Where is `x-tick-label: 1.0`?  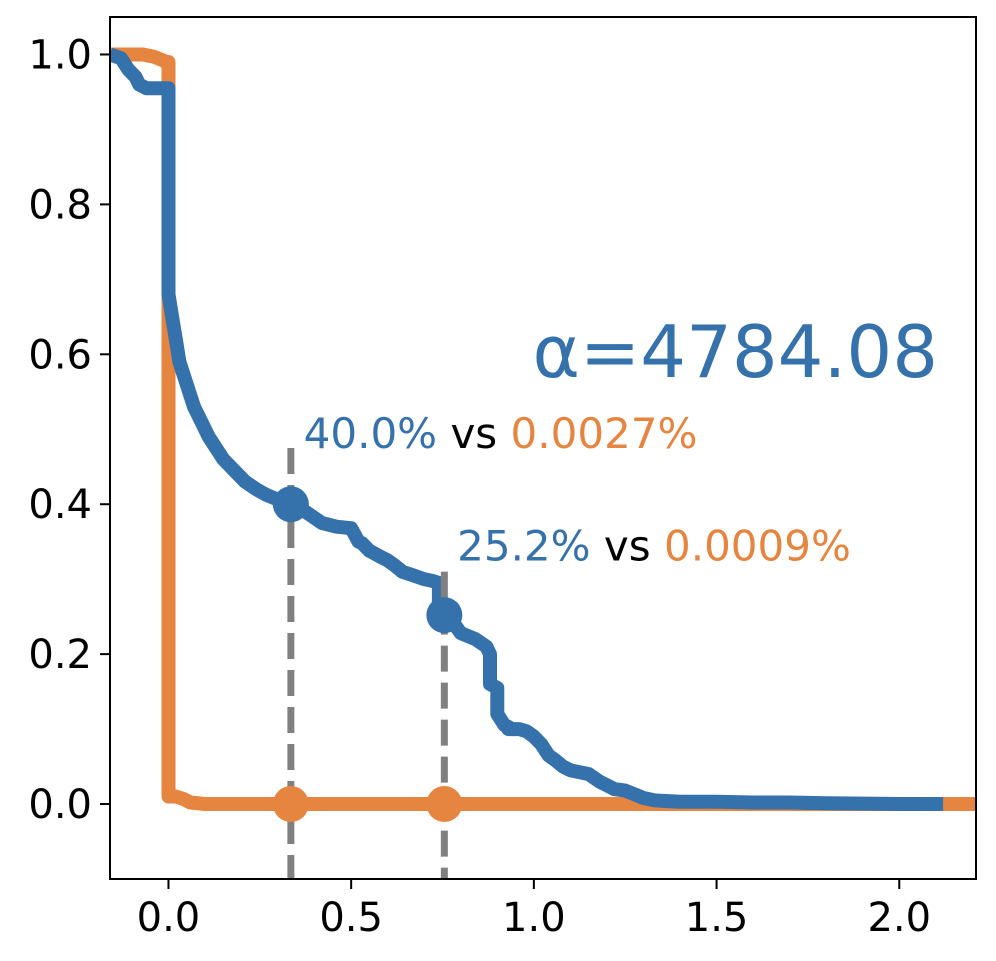 x-tick-label: 1.0 is located at coordinates (534, 918).